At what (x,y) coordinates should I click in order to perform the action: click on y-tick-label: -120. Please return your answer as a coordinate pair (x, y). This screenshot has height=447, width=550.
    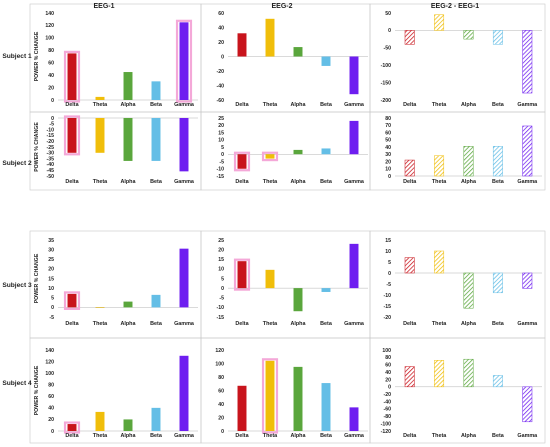
    Looking at the image, I should click on (386, 432).